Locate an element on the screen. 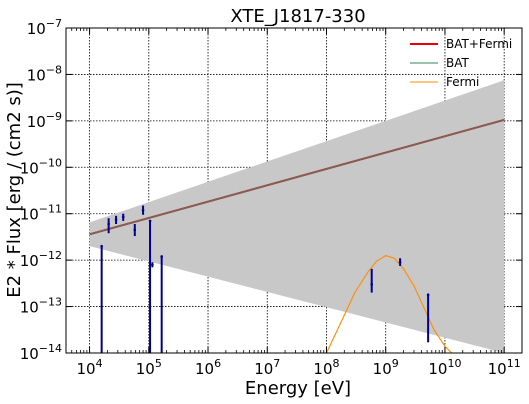 This screenshot has width=529, height=404. y-tick-label-6: 10⁻⁸ is located at coordinates (44, 73).